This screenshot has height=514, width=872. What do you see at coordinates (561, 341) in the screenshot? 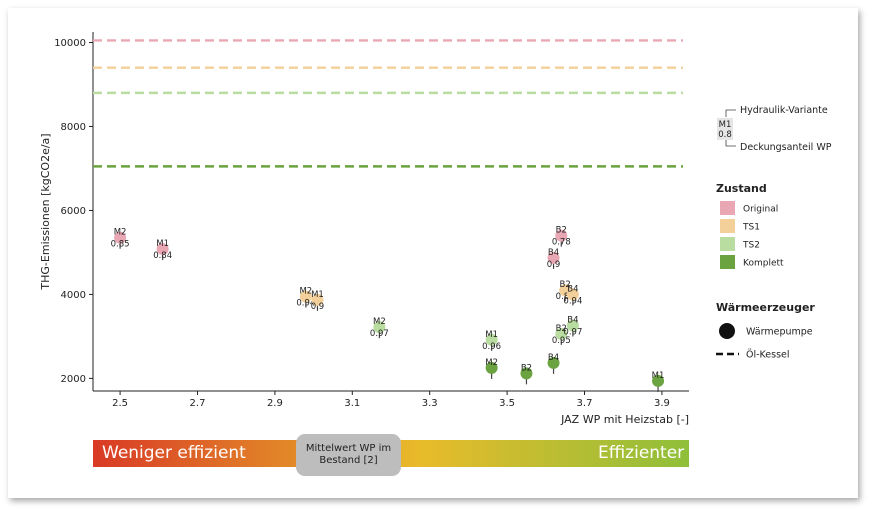
I see `point-share-label: 0.95` at bounding box center [561, 341].